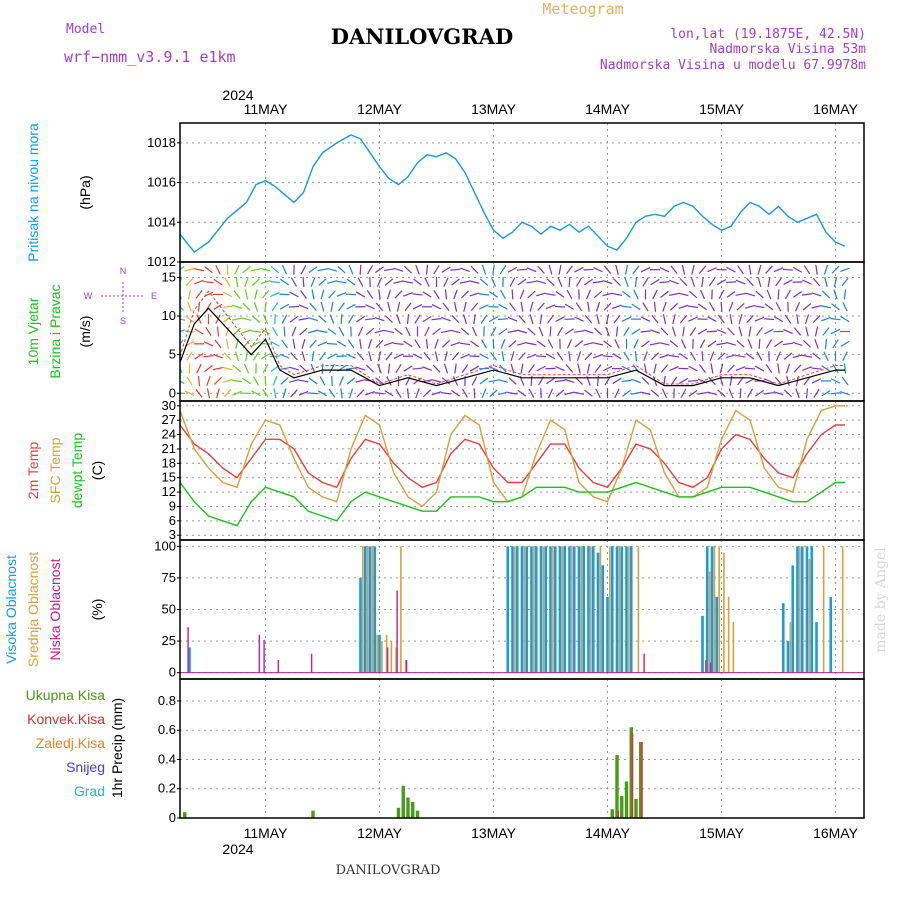  Describe the element at coordinates (881, 600) in the screenshot. I see `credit: made by Angel` at that location.